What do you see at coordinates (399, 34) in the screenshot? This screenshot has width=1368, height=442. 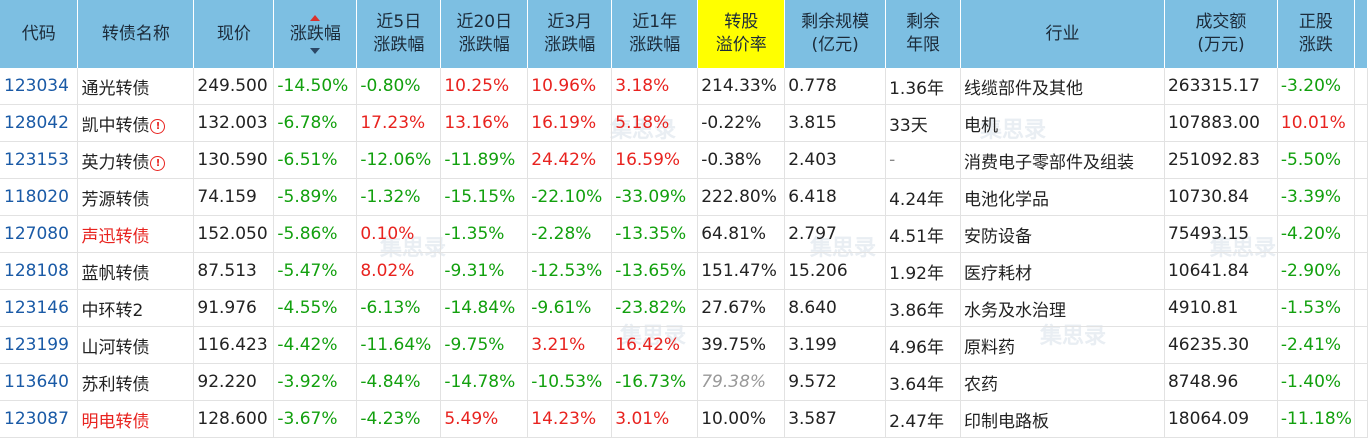 I see `col-header-5d: 近5日 涨跌幅` at bounding box center [399, 34].